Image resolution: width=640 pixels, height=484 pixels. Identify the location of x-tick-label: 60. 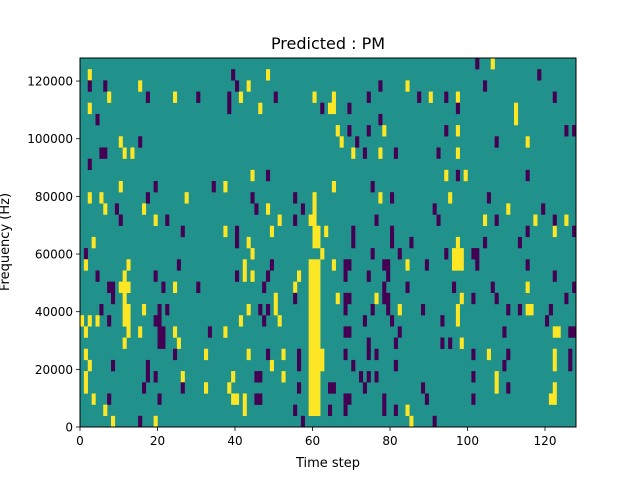
(312, 441).